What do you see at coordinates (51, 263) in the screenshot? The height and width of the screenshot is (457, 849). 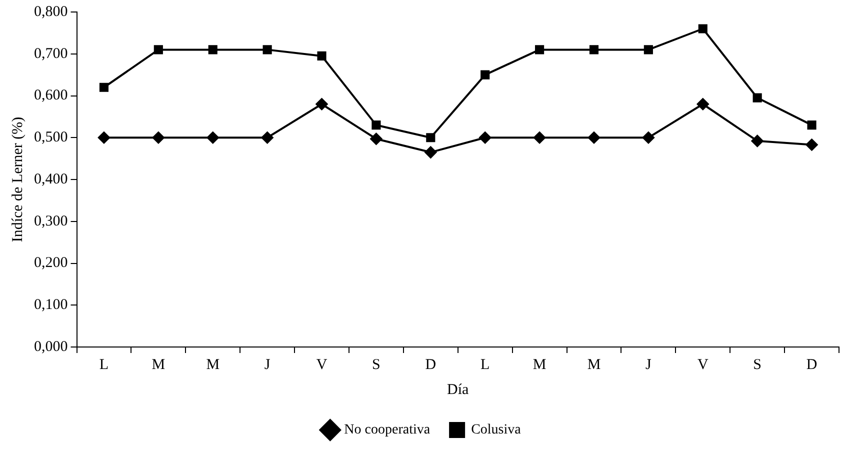 I see `y-tick-label: 0,200` at bounding box center [51, 263].